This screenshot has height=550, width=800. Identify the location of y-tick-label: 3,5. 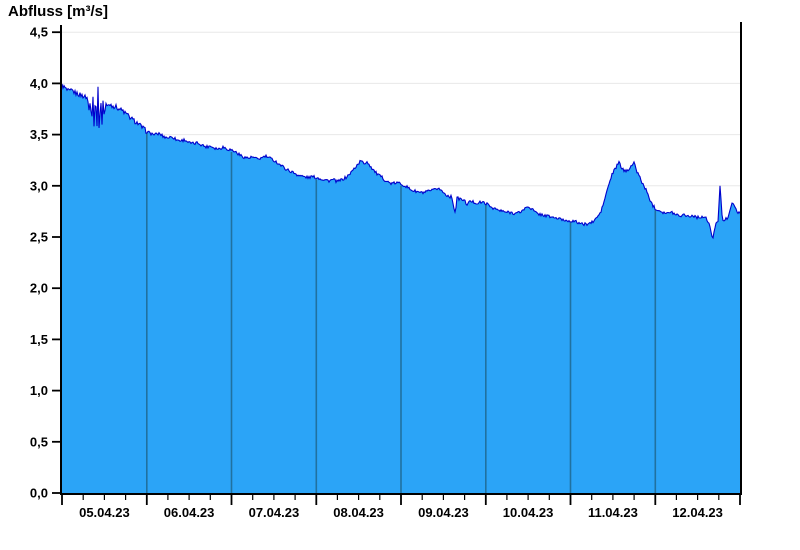
(39, 134).